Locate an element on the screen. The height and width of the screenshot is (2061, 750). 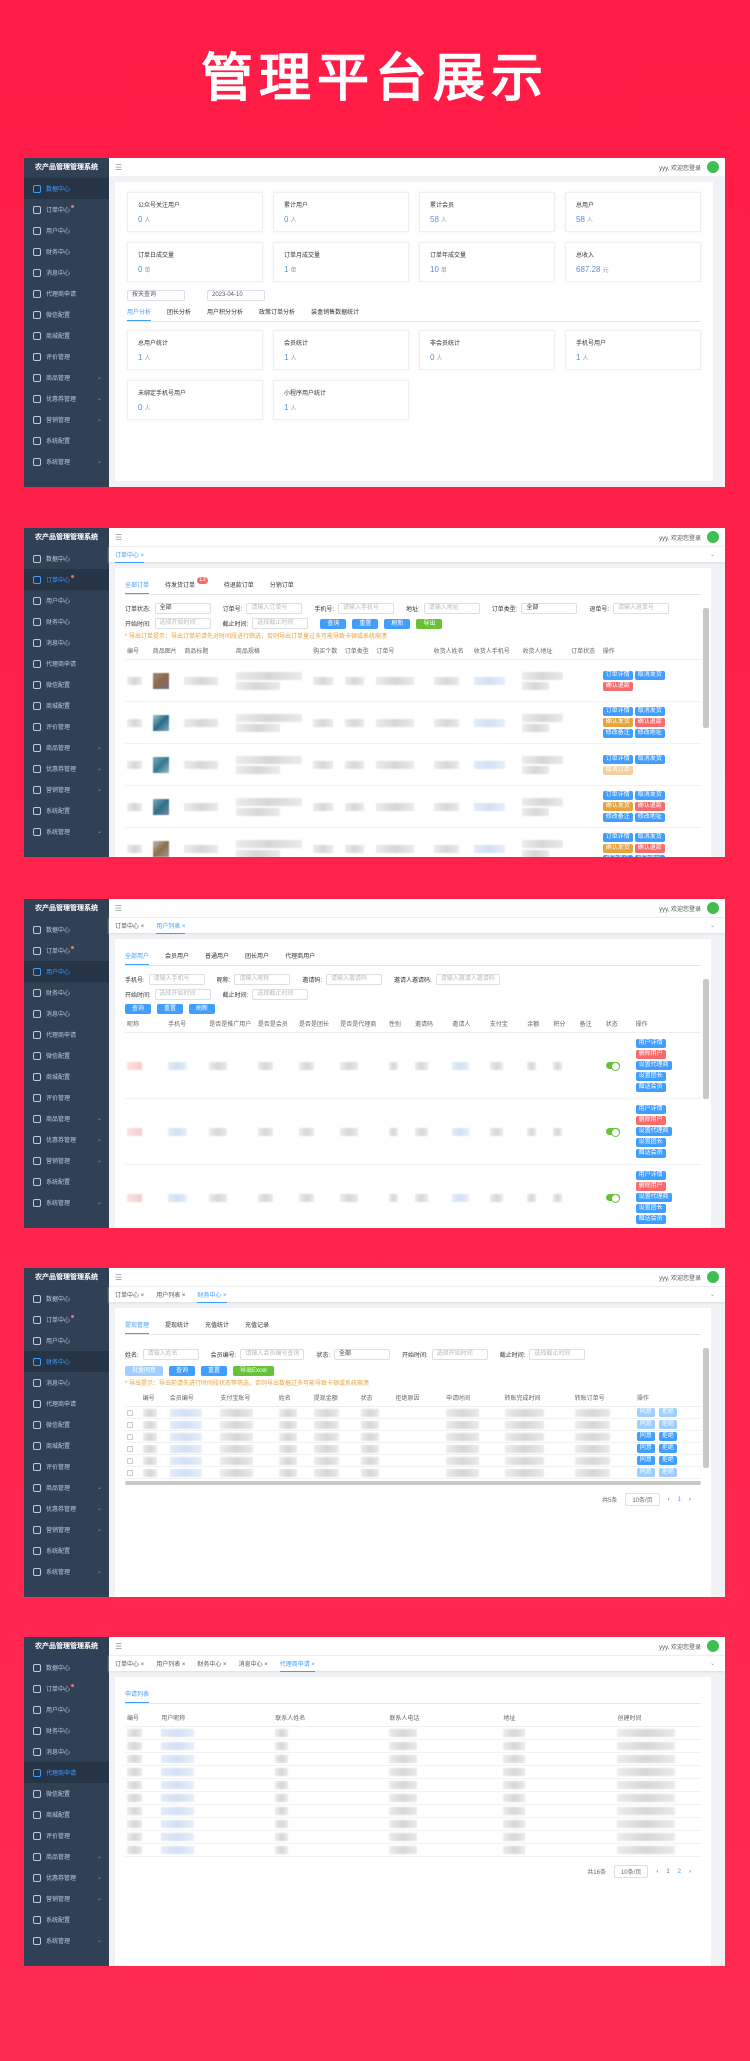
row-checkbox is located at coordinates (130, 1448).